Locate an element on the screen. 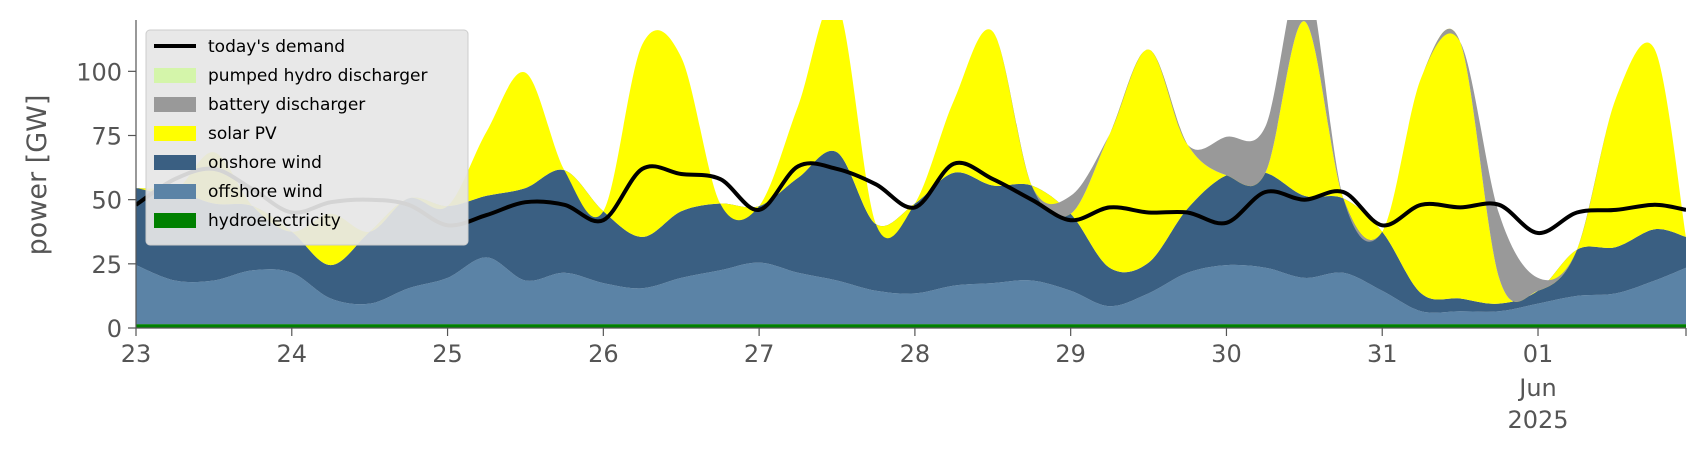  y-tick-label: 0 is located at coordinates (114, 329).